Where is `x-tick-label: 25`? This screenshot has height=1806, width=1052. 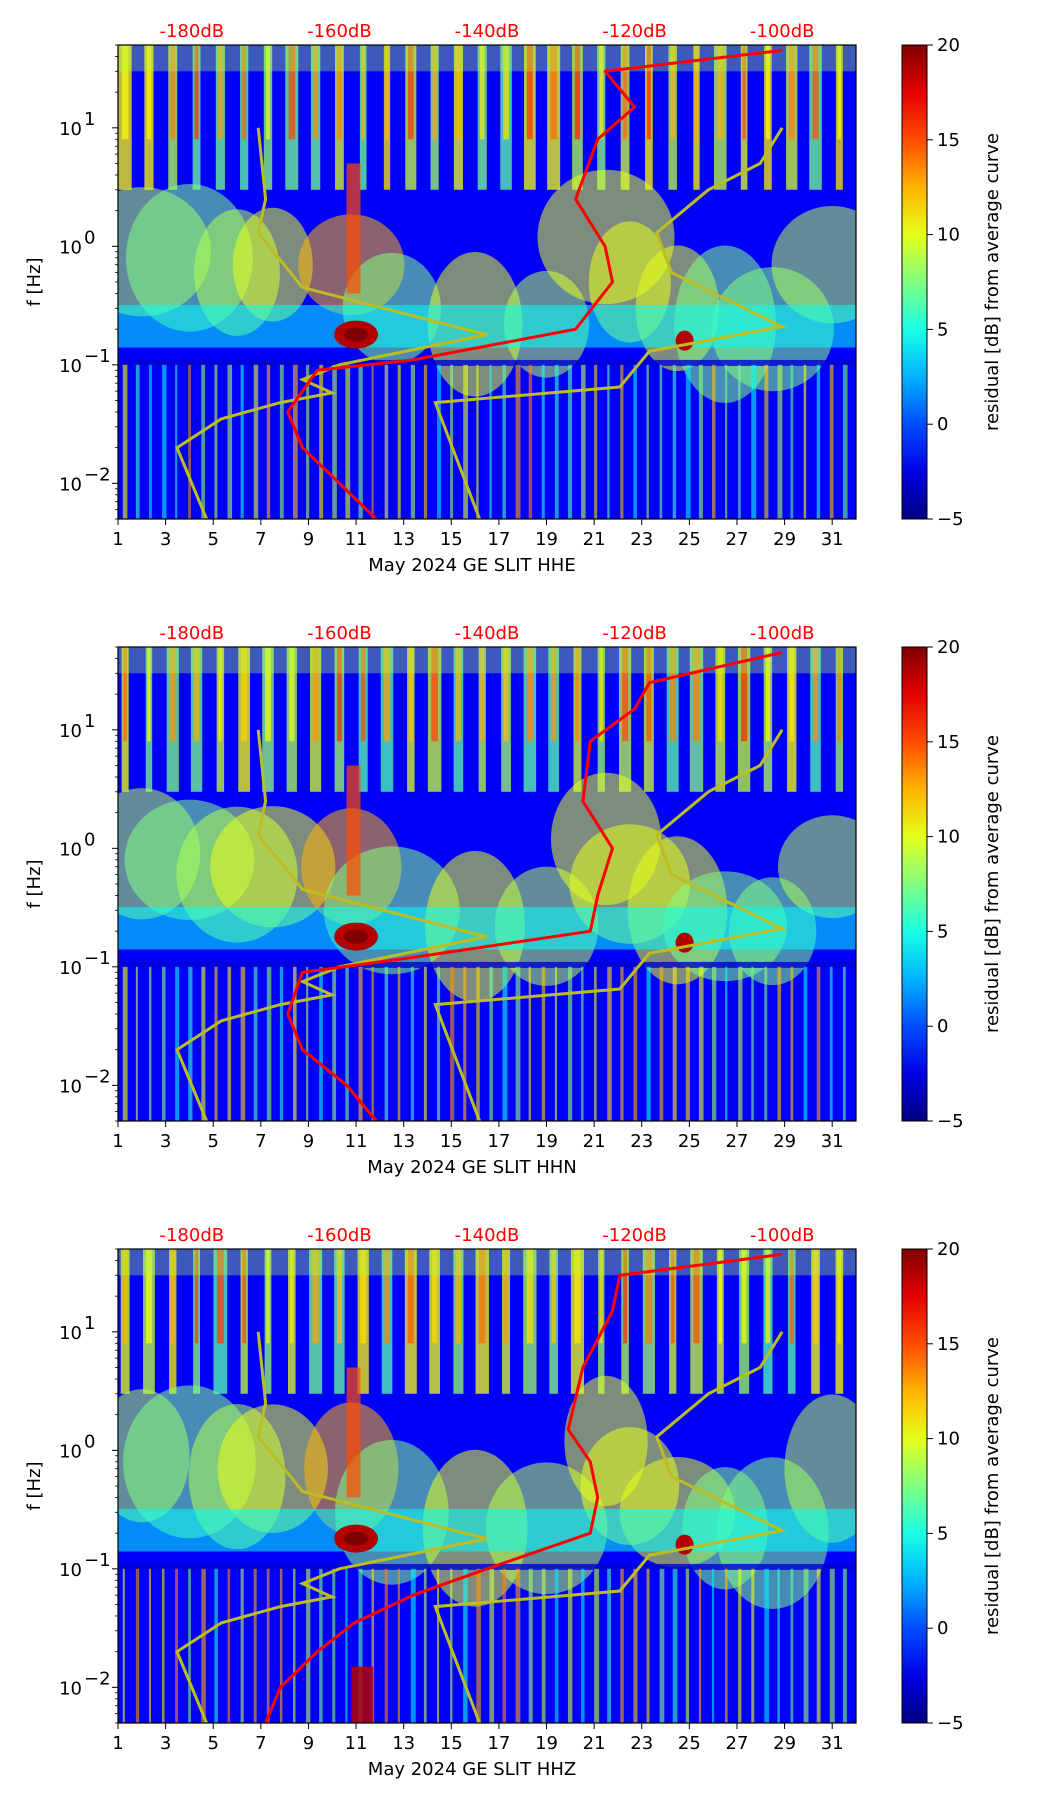
x-tick-label: 25 is located at coordinates (689, 1743).